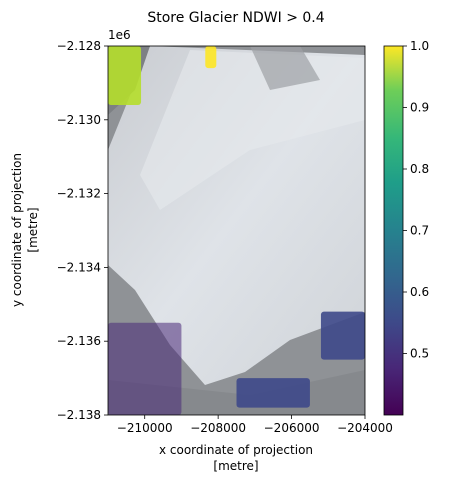 The height and width of the screenshot is (484, 450). Describe the element at coordinates (419, 292) in the screenshot. I see `colorbar-tick-label: 0.6` at that location.